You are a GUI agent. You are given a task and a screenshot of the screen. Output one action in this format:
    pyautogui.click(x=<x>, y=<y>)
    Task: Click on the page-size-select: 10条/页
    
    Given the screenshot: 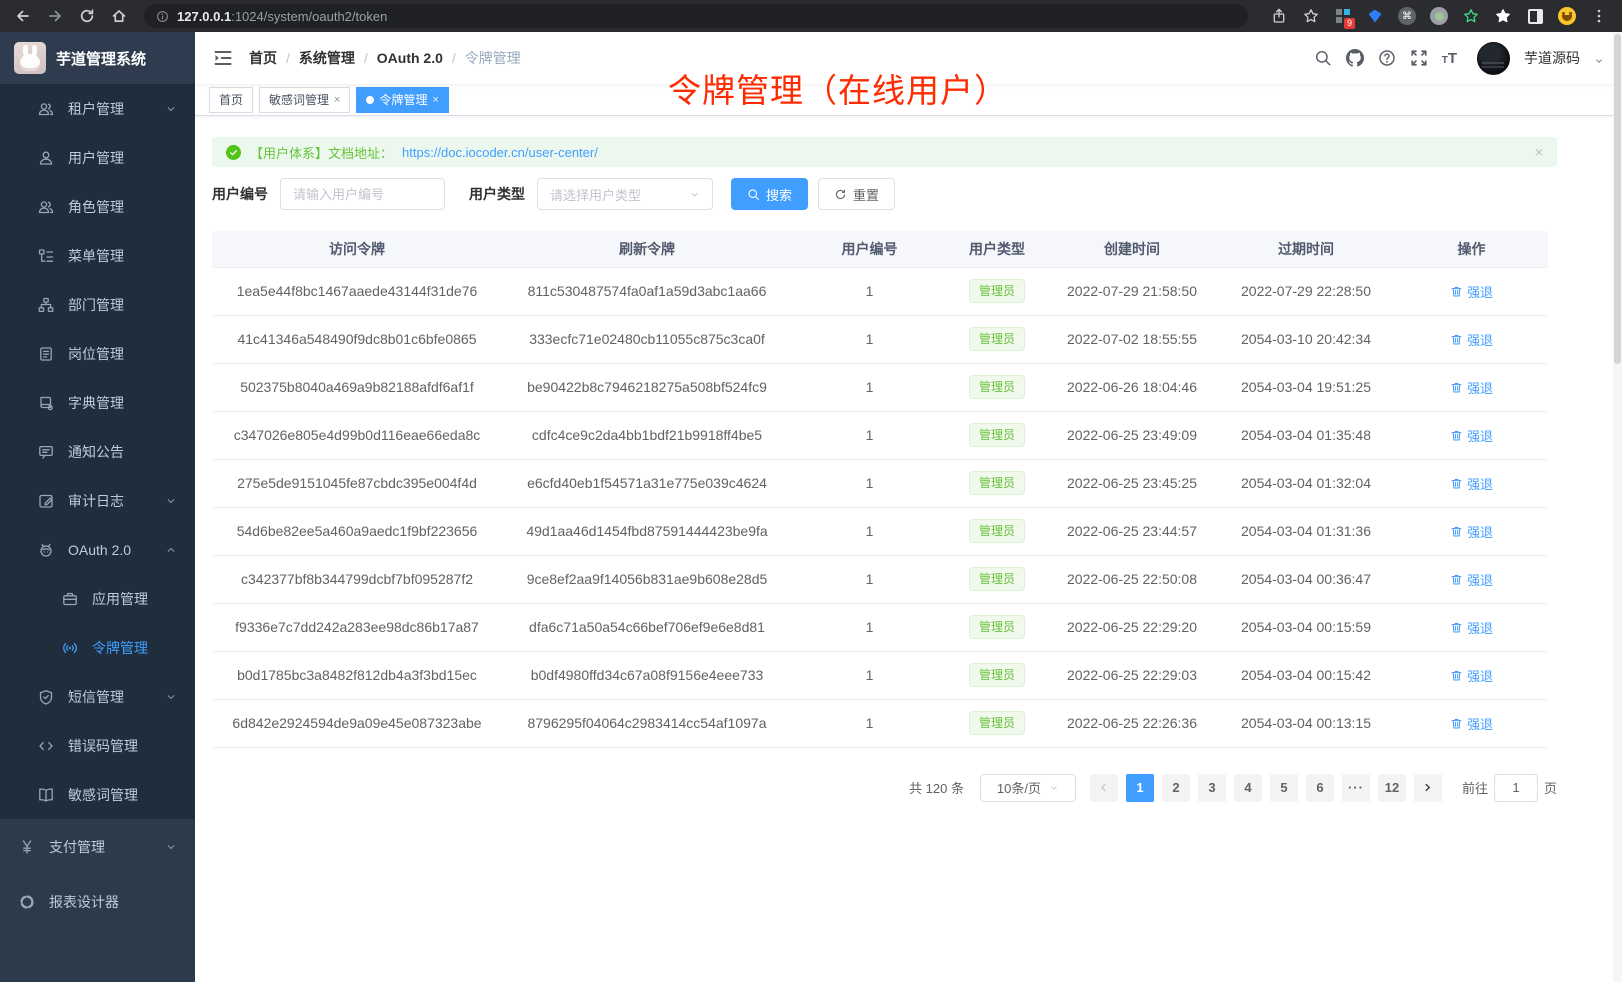 What is the action you would take?
    pyautogui.click(x=1027, y=787)
    